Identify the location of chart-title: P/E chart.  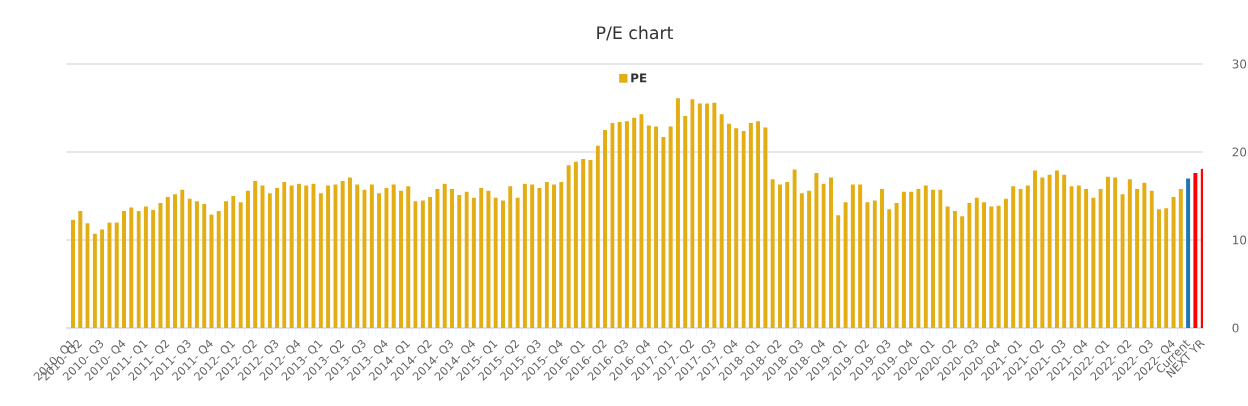
(635, 33).